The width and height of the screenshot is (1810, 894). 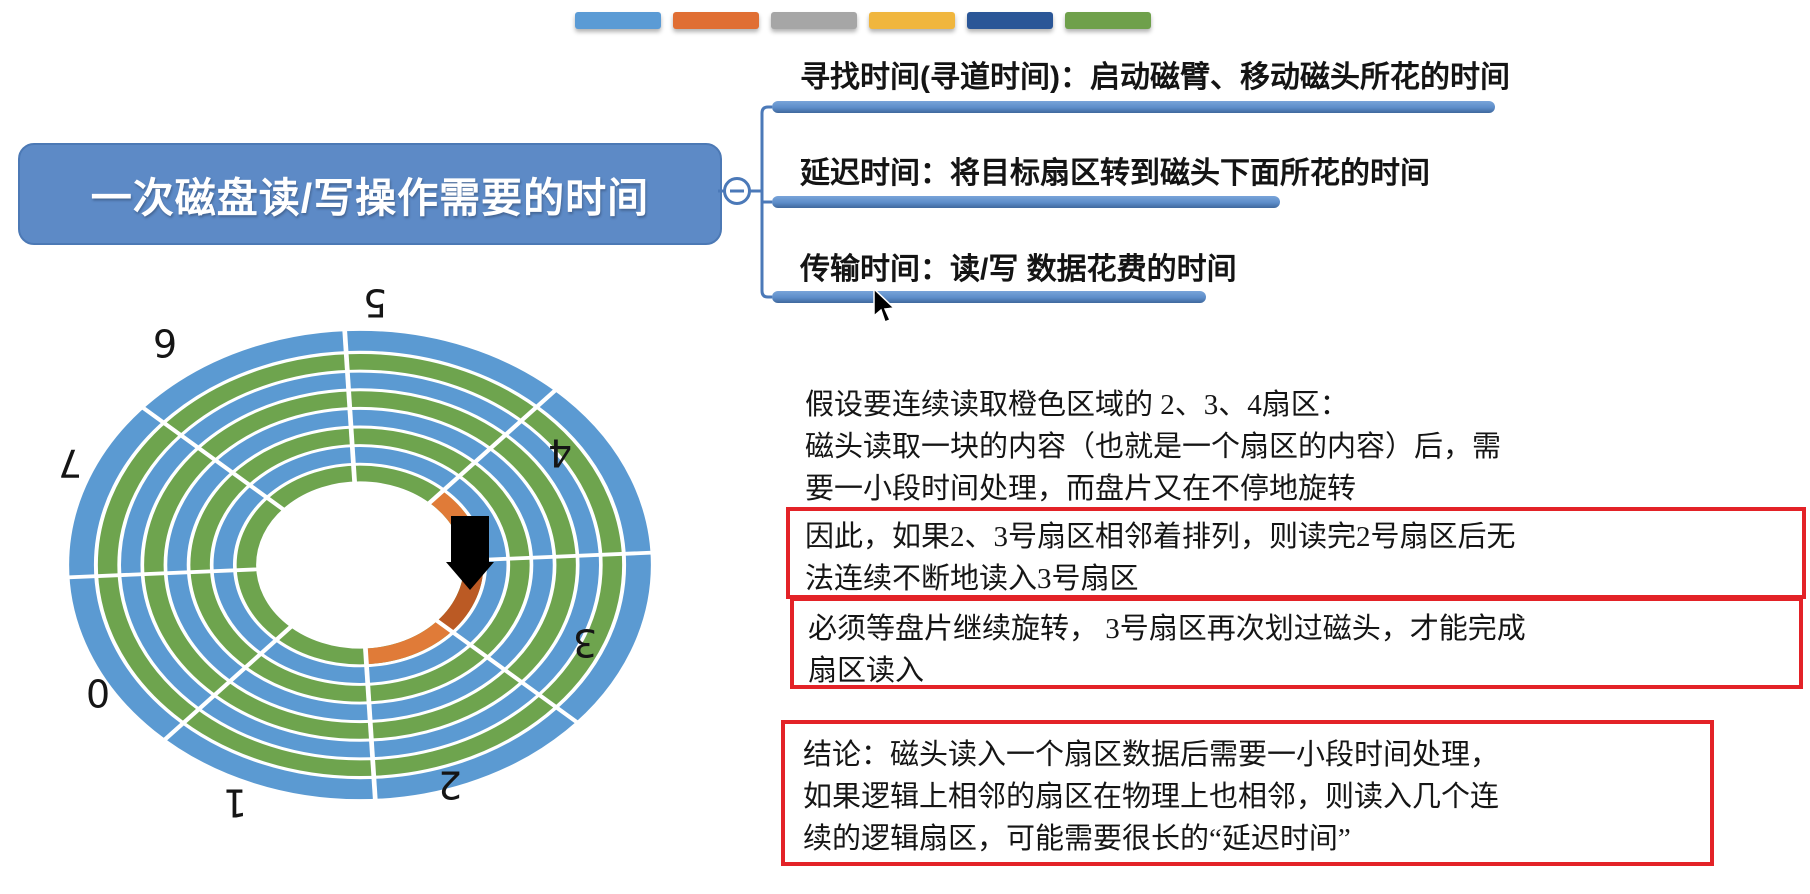 I want to click on highlight2-line-2: 扇区读入, so click(x=866, y=671).